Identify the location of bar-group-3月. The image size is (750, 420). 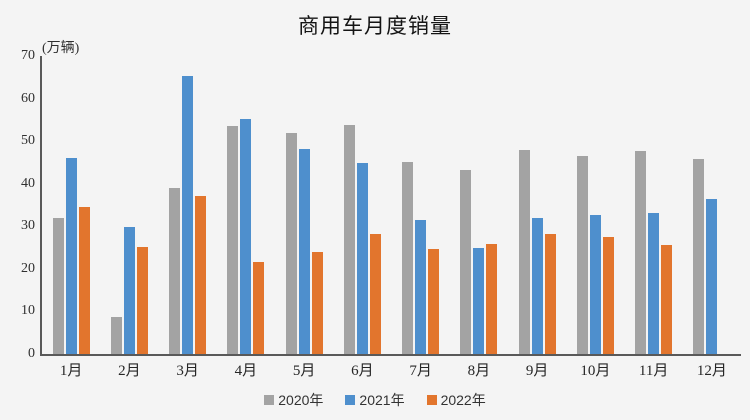
(188, 205).